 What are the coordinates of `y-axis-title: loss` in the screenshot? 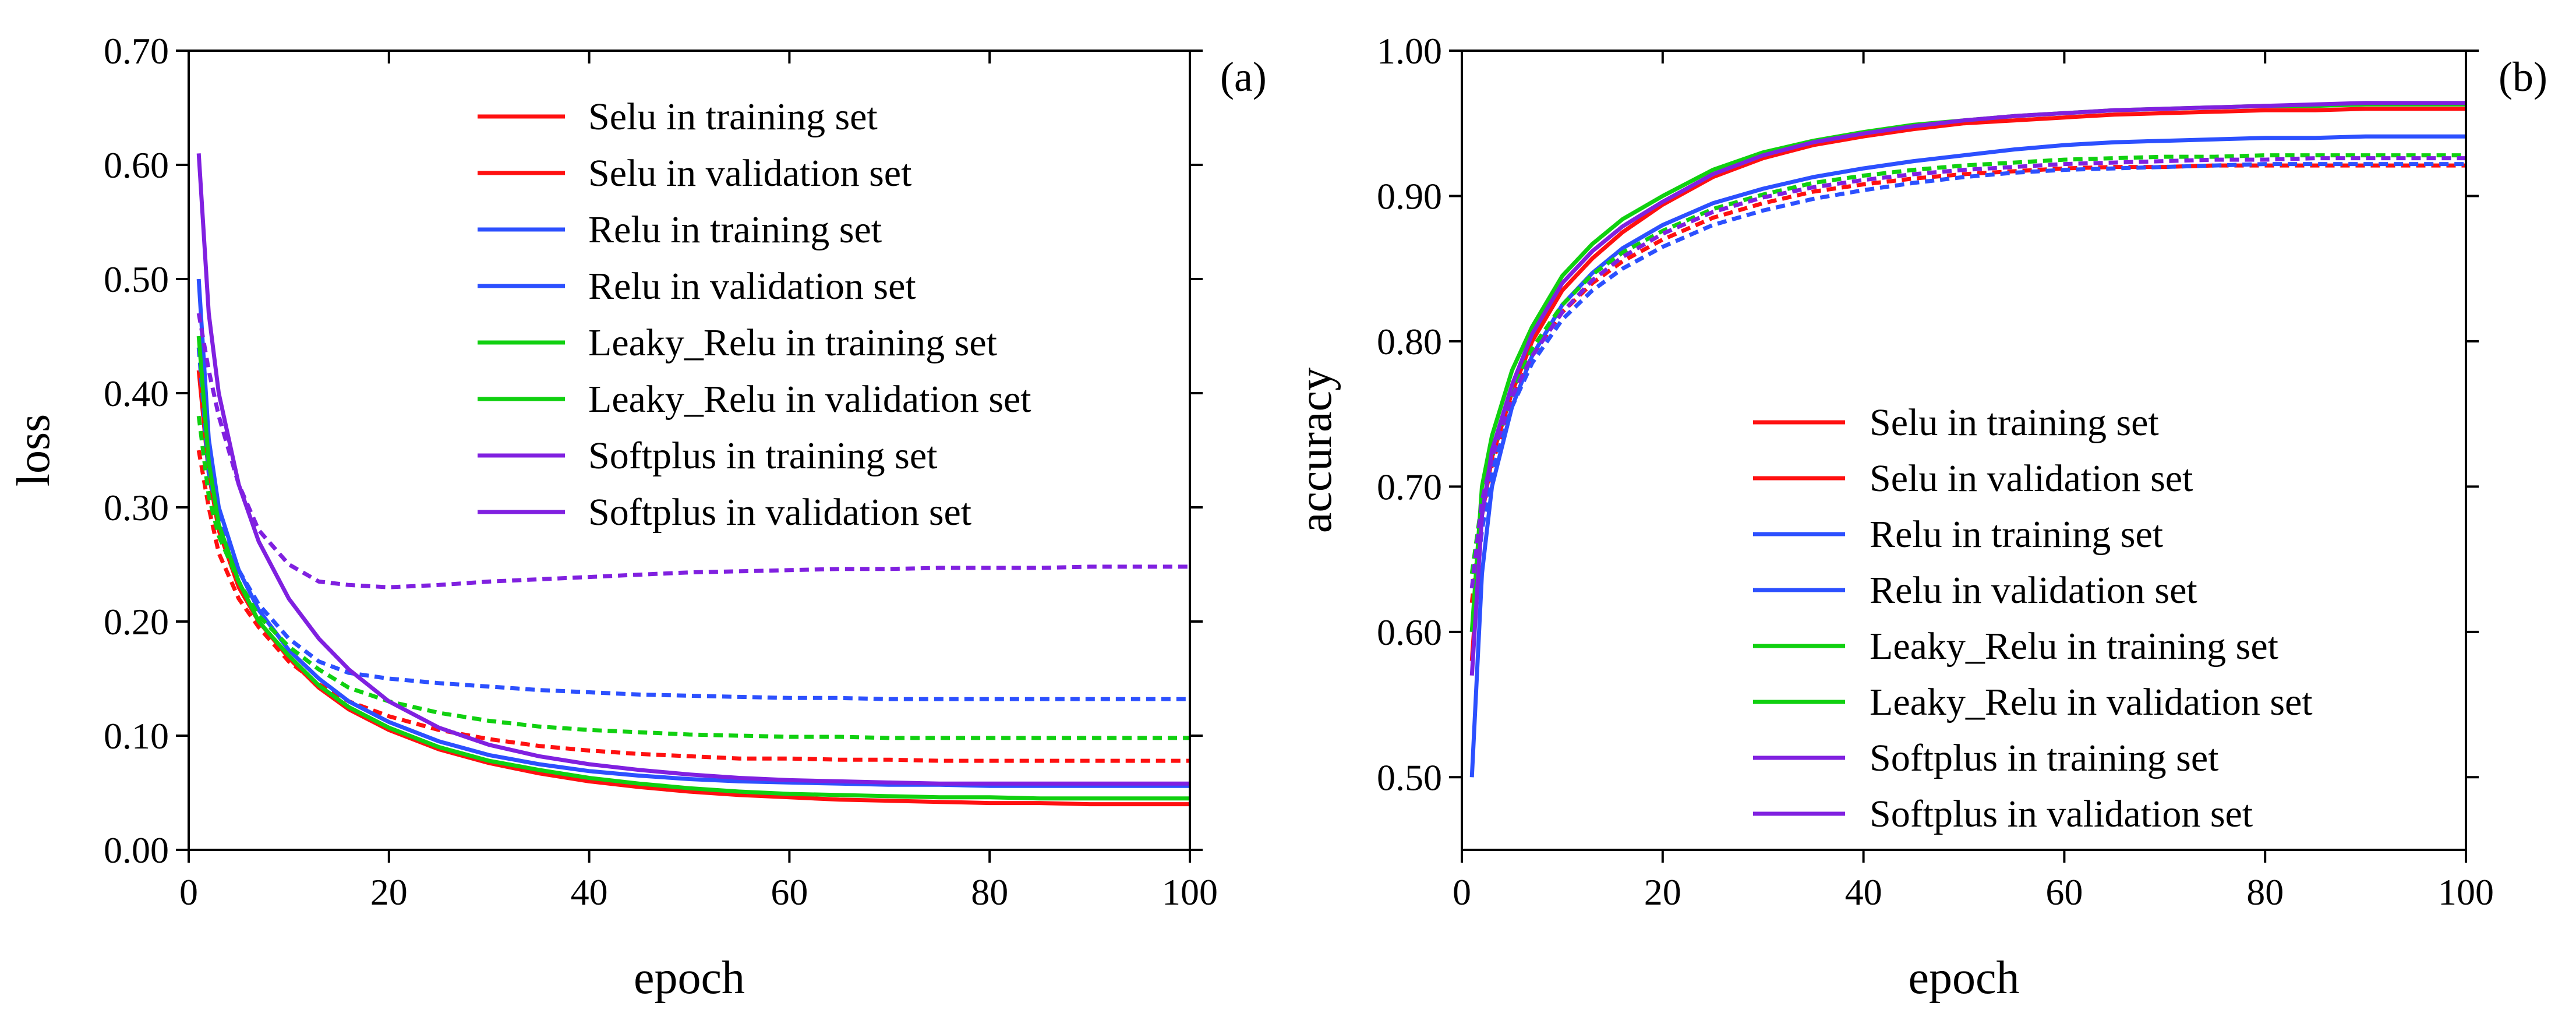 It's located at (33, 450).